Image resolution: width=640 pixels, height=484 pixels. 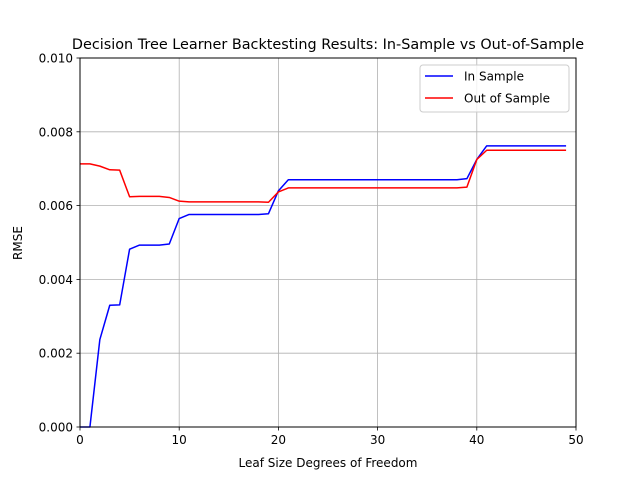 I want to click on y-tick-label: 0.010, so click(x=56, y=59).